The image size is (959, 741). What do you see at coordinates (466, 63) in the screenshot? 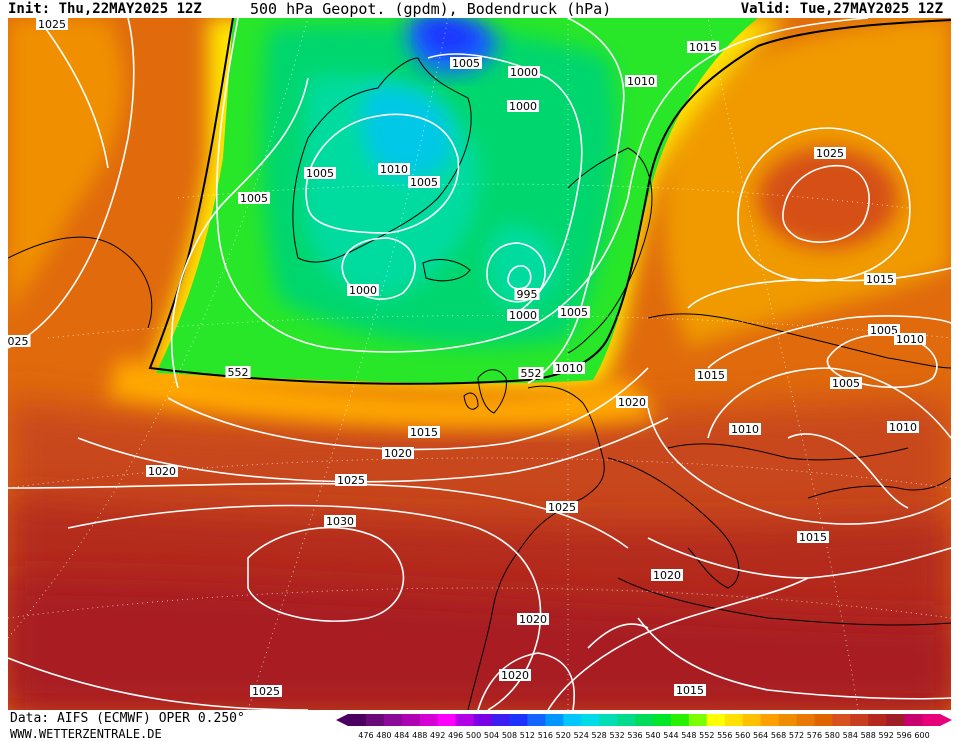
I see `contour-label-slp-1005-gl-top: 1005` at bounding box center [466, 63].